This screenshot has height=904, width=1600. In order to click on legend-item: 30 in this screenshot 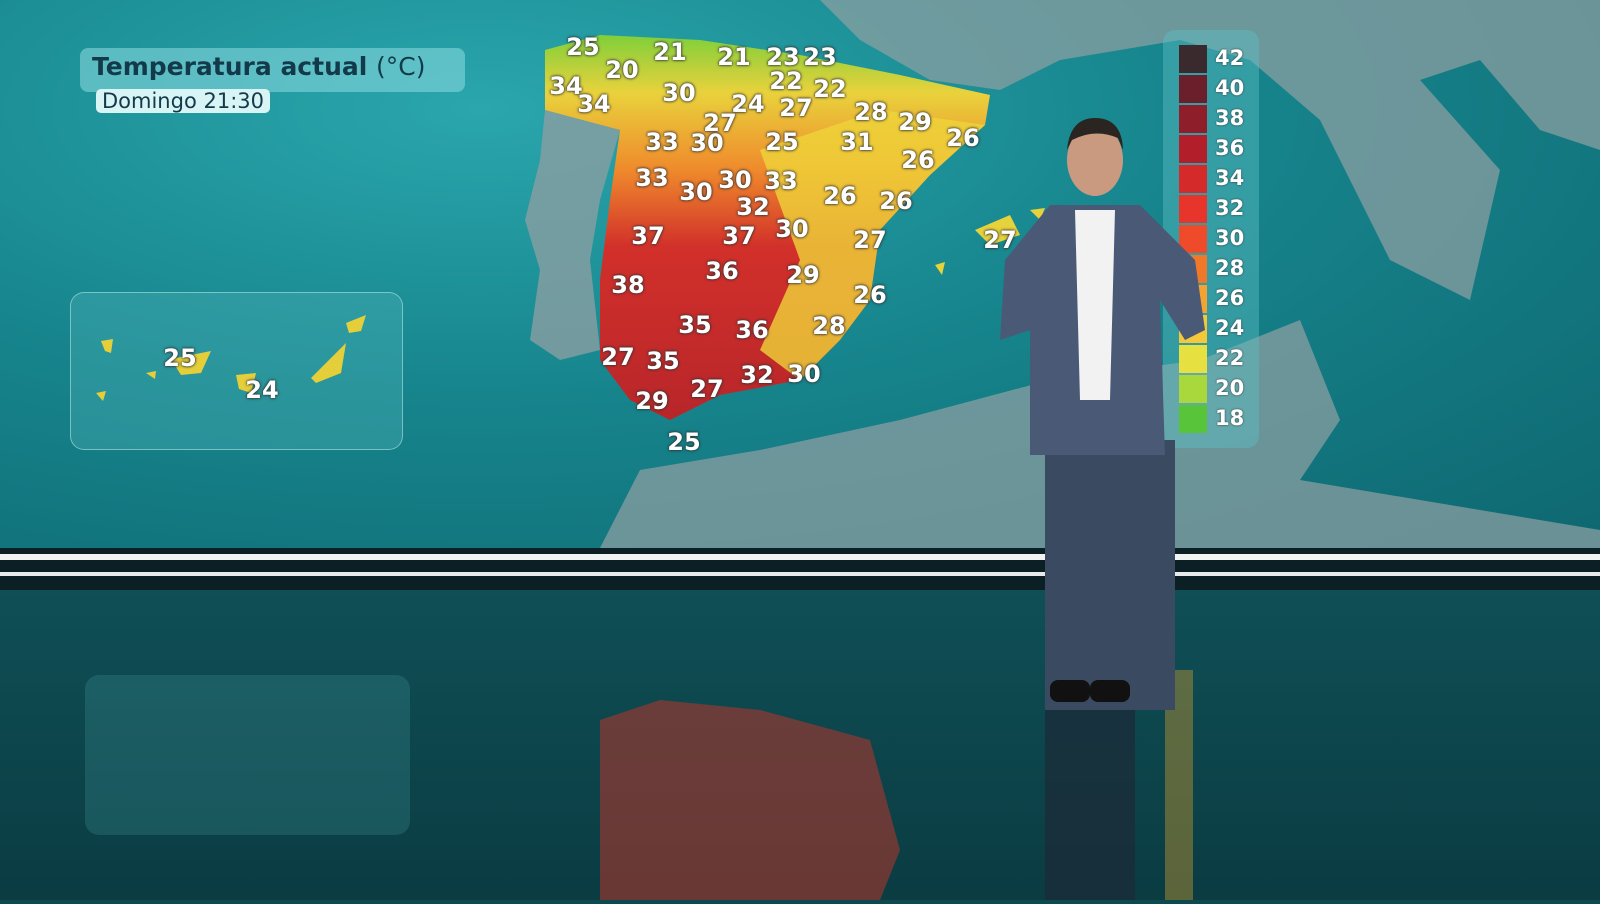, I will do `click(1215, 239)`.